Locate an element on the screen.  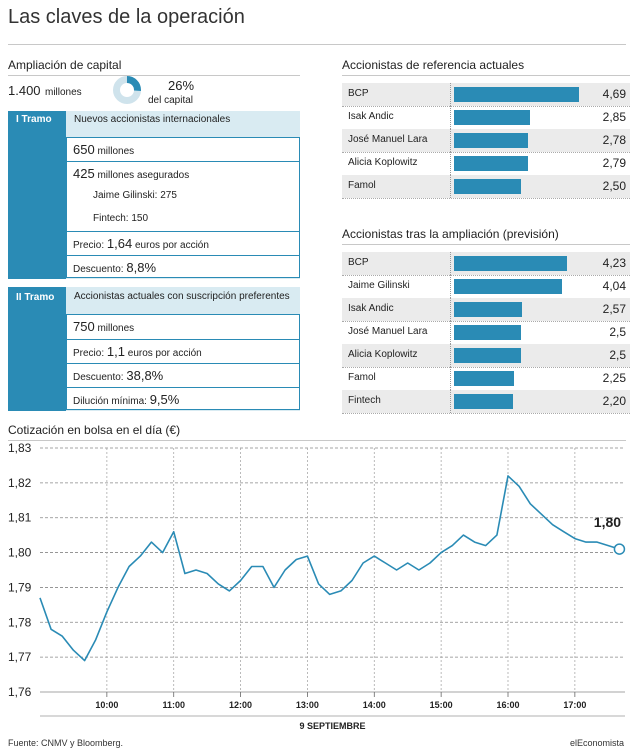
tramo1-gilinski-text: Jaime Gilinski: 275 is located at coordinates (135, 195).